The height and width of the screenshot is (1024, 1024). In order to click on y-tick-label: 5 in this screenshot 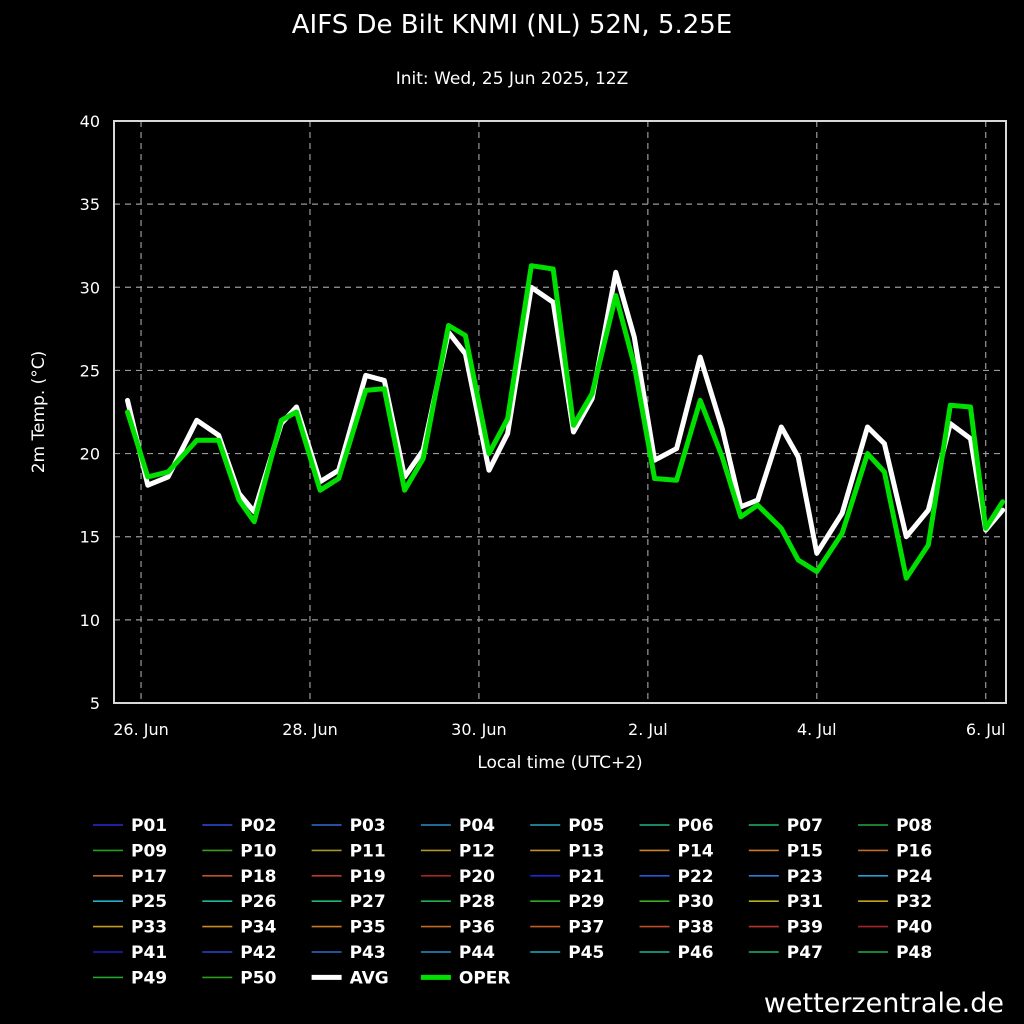, I will do `click(95, 703)`.